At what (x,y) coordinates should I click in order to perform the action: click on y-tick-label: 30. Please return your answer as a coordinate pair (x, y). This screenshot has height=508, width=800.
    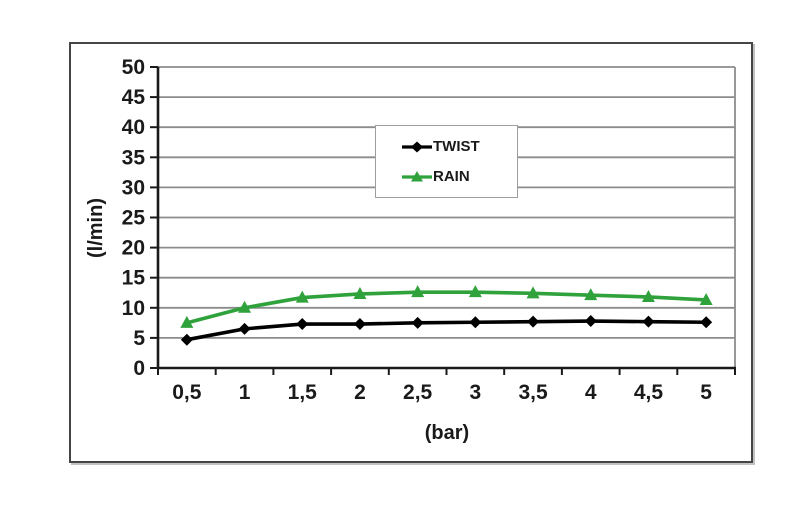
    Looking at the image, I should click on (133, 187).